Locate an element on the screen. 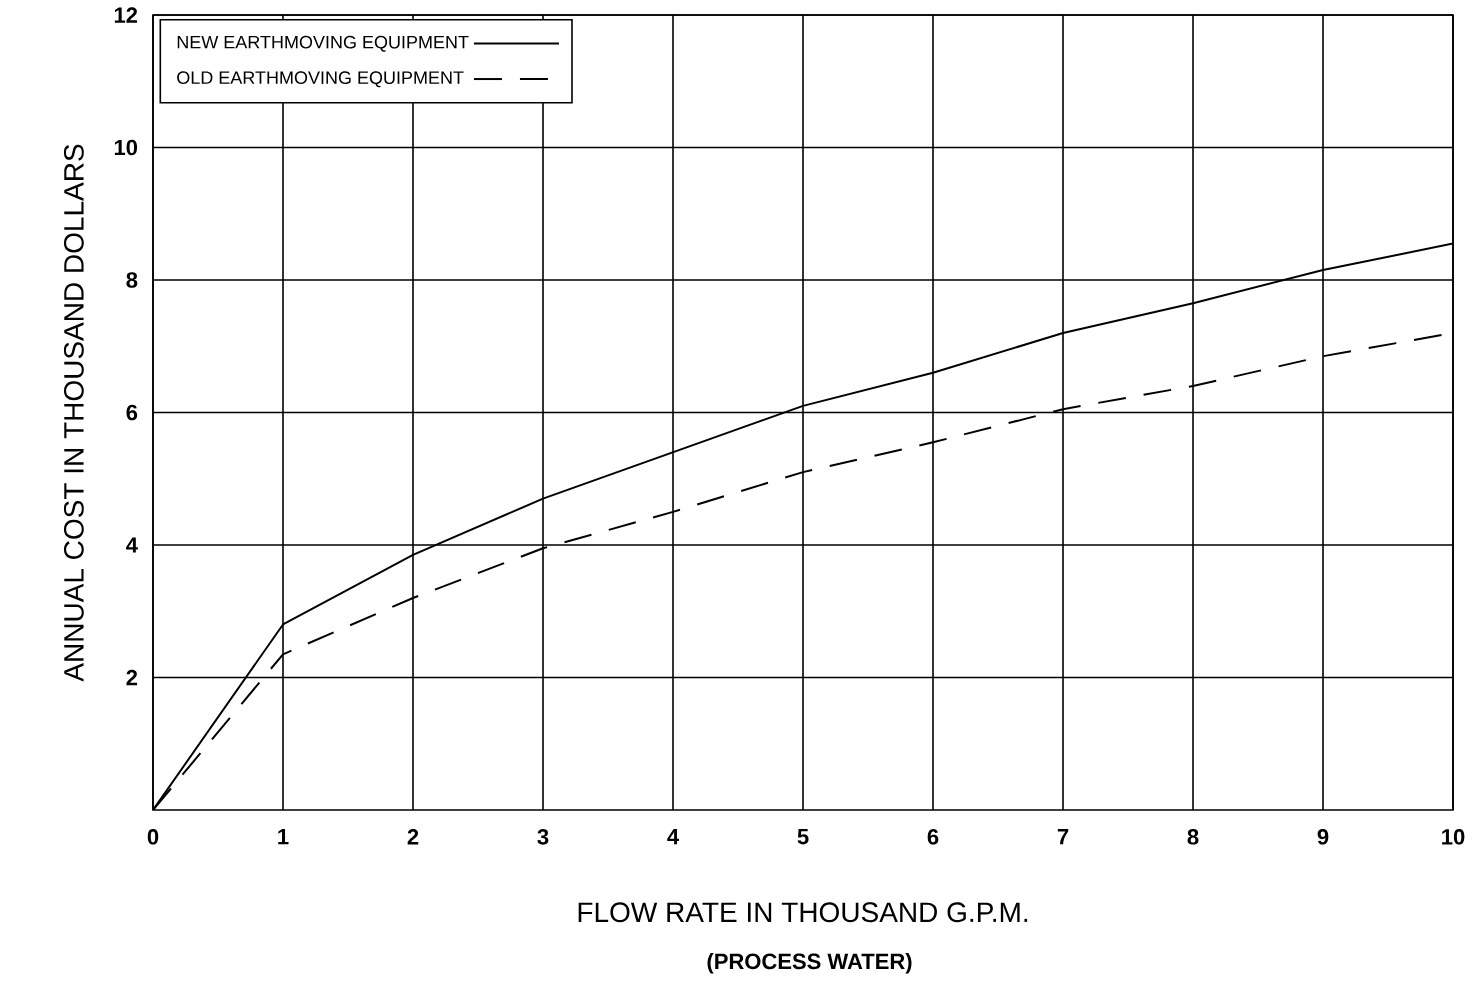 This screenshot has height=990, width=1477. y-tick-label: 8 is located at coordinates (132, 280).